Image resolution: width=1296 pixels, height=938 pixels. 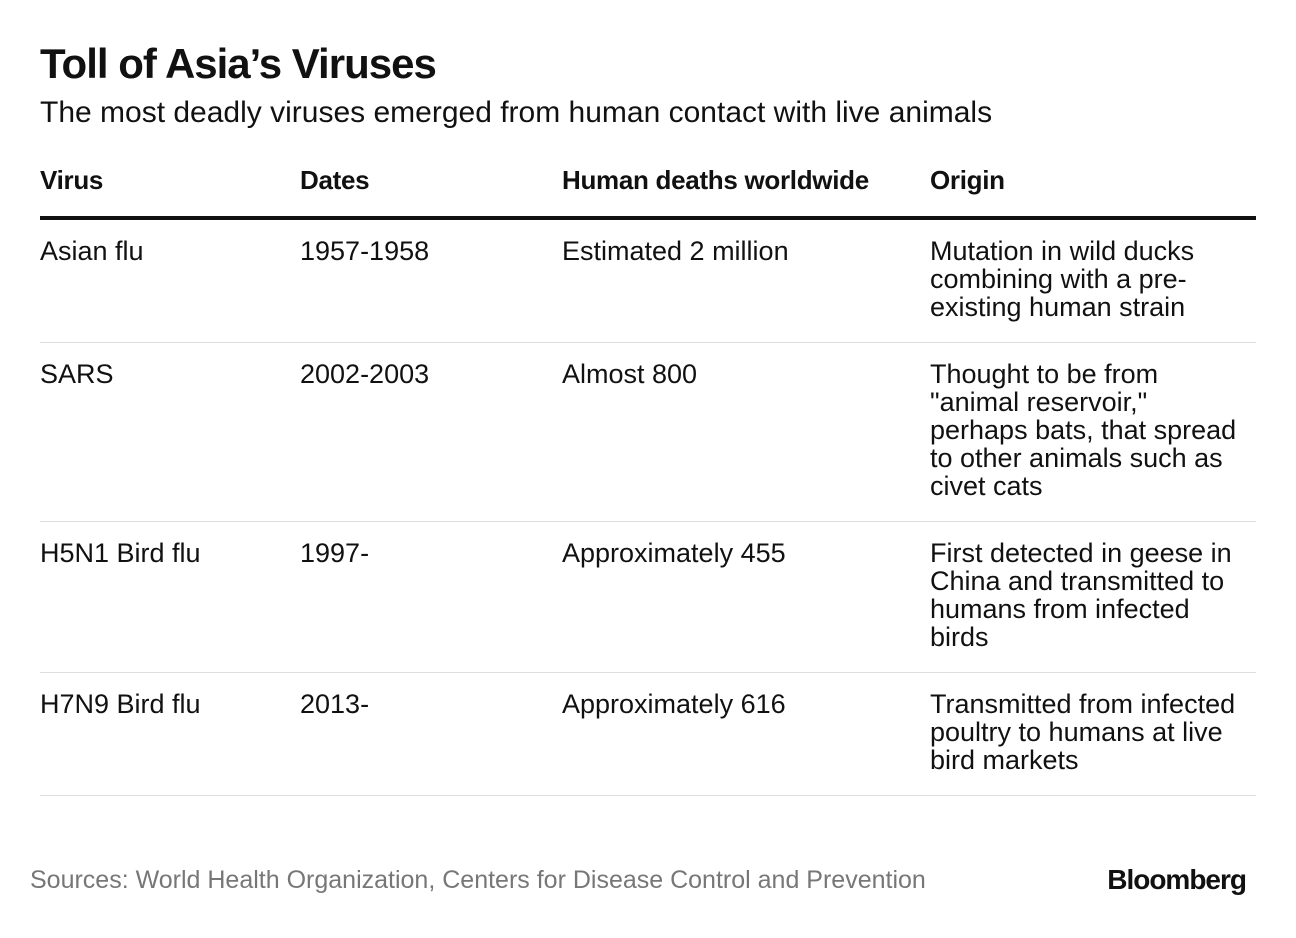 What do you see at coordinates (120, 704) in the screenshot?
I see `table-cell: H7N9 Bird flu` at bounding box center [120, 704].